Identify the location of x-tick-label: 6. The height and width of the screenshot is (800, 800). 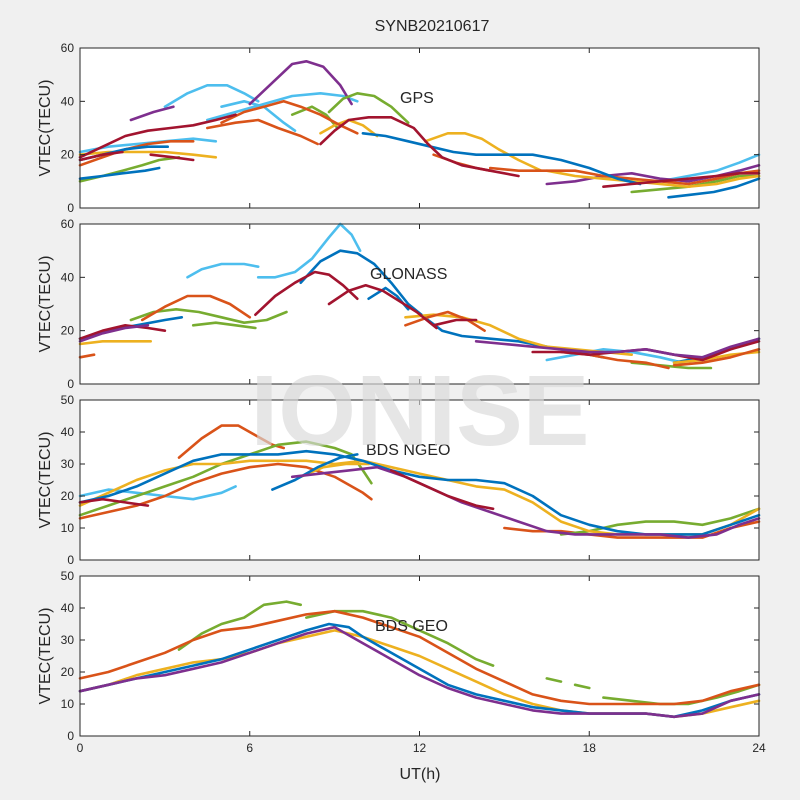
(249, 748).